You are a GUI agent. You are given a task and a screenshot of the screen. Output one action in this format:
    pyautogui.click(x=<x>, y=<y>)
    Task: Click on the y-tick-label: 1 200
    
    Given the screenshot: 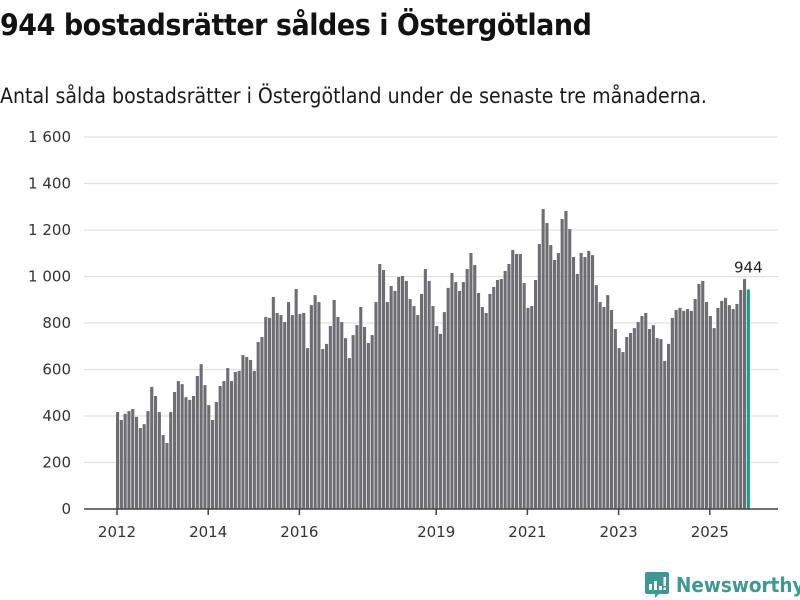 What is the action you would take?
    pyautogui.click(x=49, y=230)
    